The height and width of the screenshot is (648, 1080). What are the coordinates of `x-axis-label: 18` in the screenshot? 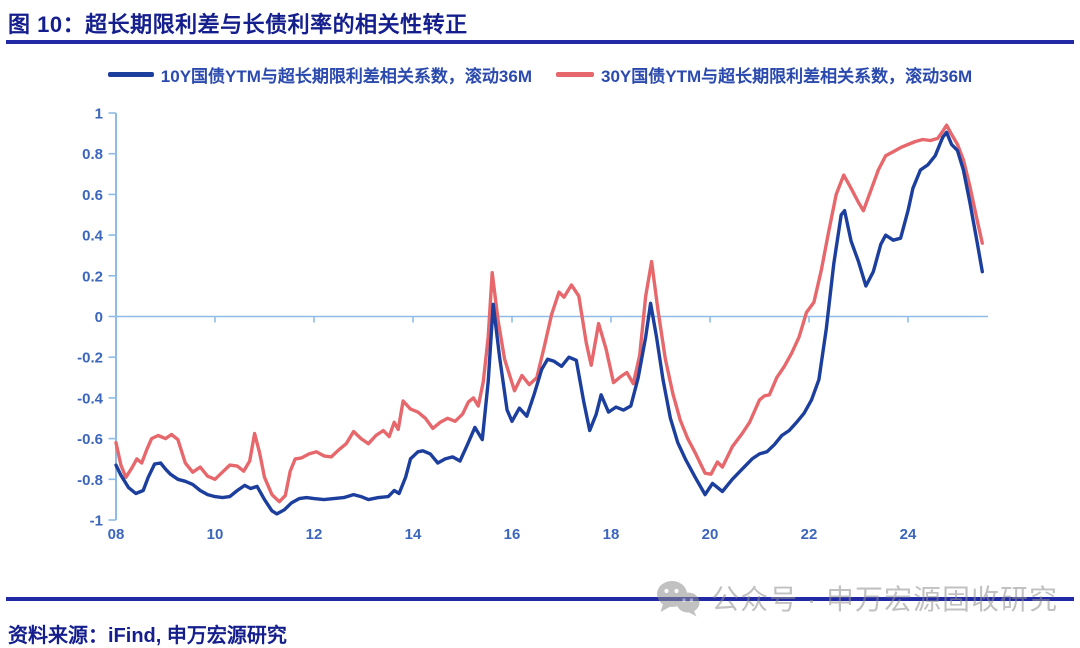 It's located at (611, 534).